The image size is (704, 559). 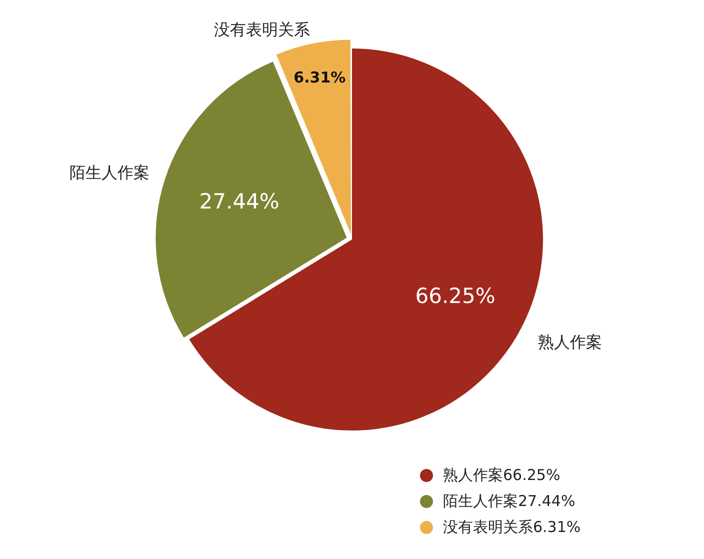 What do you see at coordinates (488, 527) in the screenshot?
I see `legend-label: 没有表明关系` at bounding box center [488, 527].